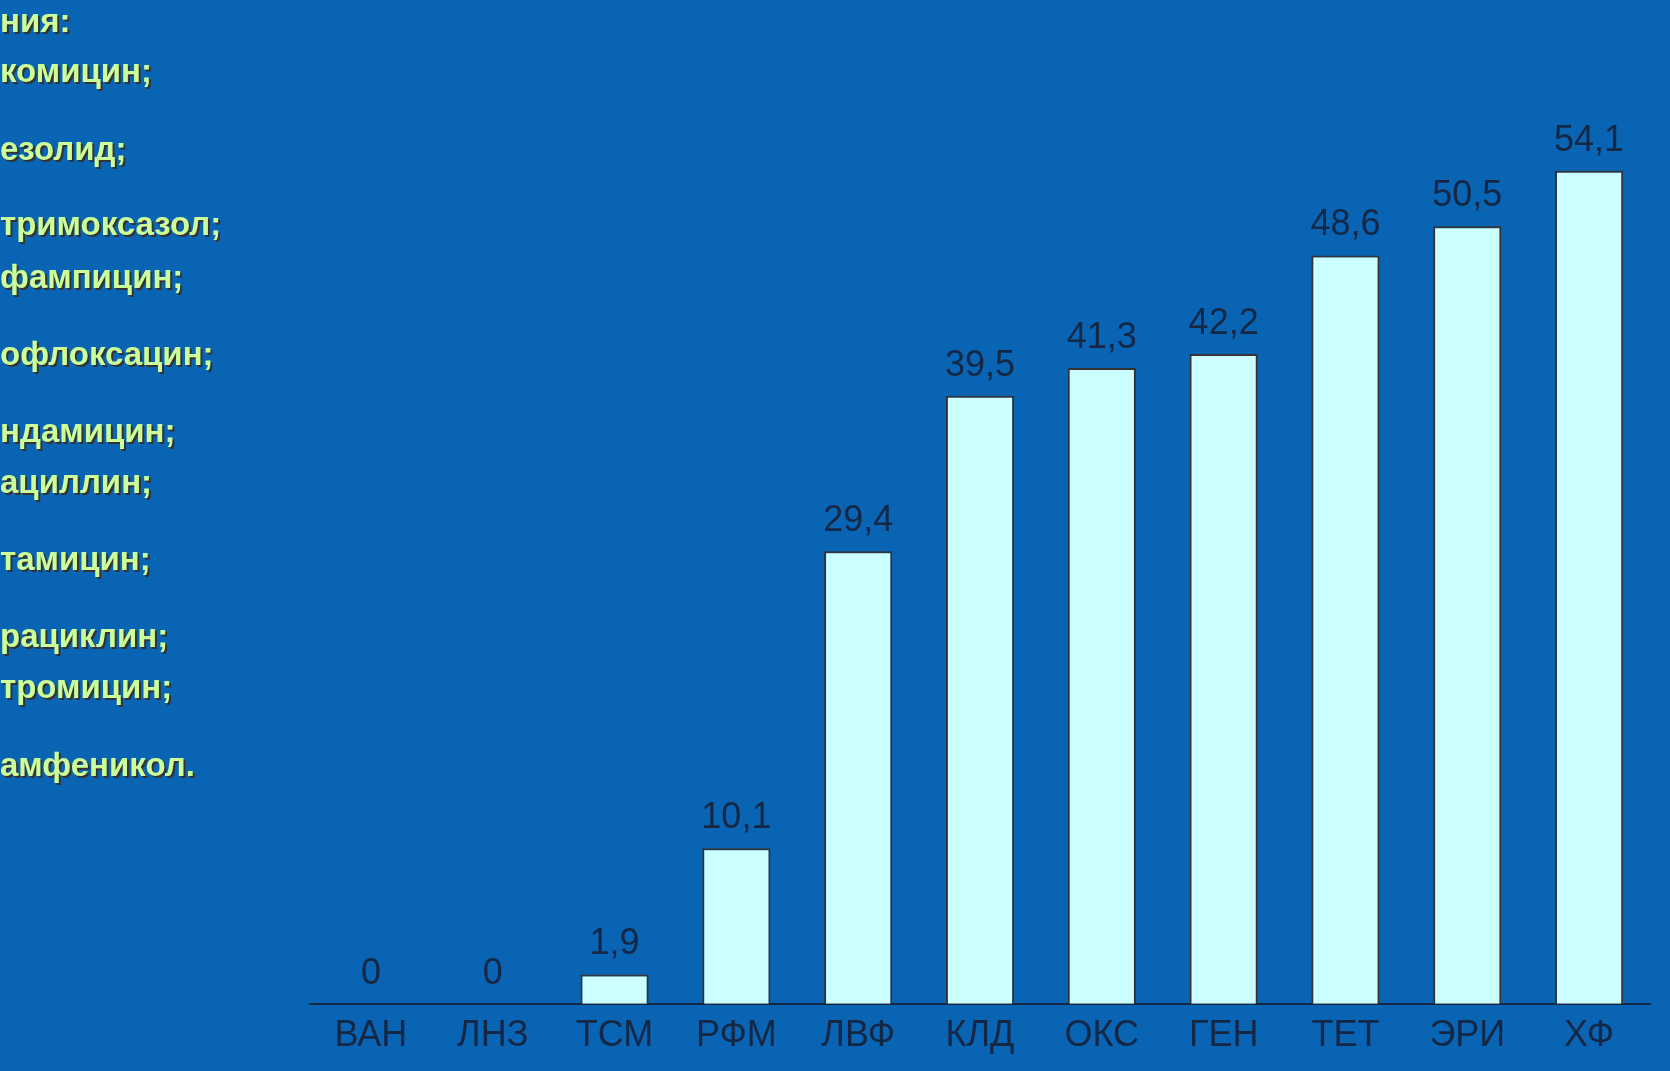 Image resolution: width=1670 pixels, height=1071 pixels. Describe the element at coordinates (736, 816) in the screenshot. I see `data-label: 10,1` at that location.